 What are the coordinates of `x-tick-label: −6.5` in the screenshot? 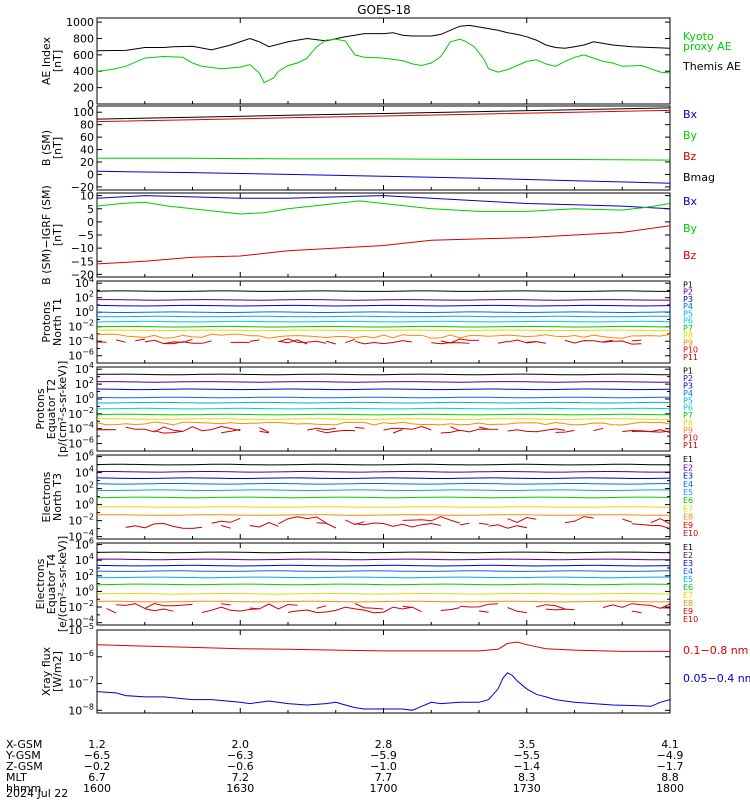 It's located at (97, 755).